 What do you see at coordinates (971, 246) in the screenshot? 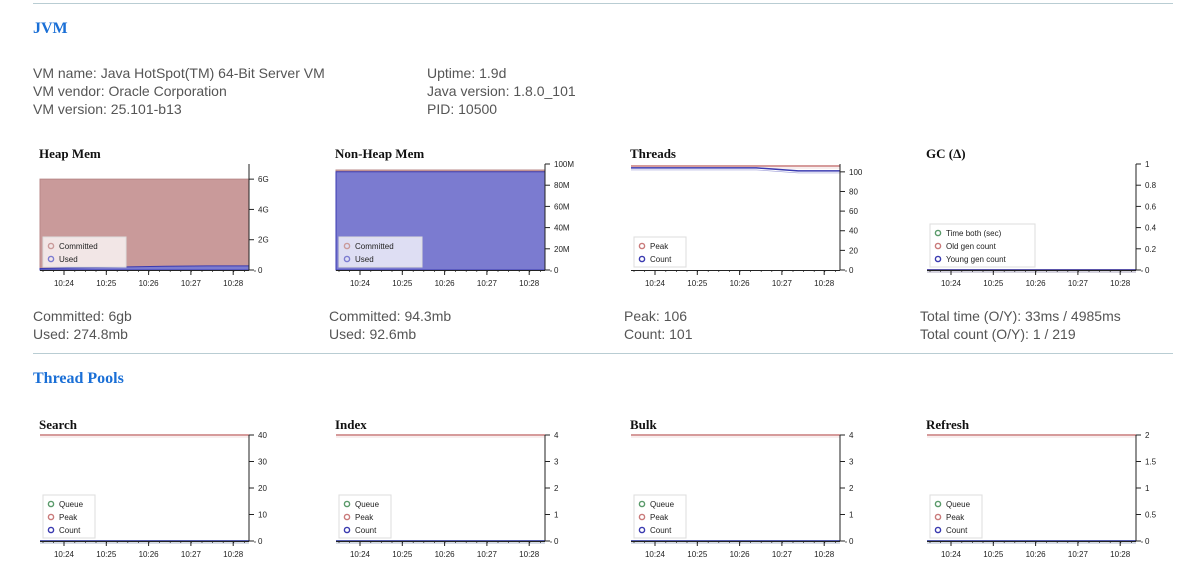
I see `legend-label: Old gen count` at bounding box center [971, 246].